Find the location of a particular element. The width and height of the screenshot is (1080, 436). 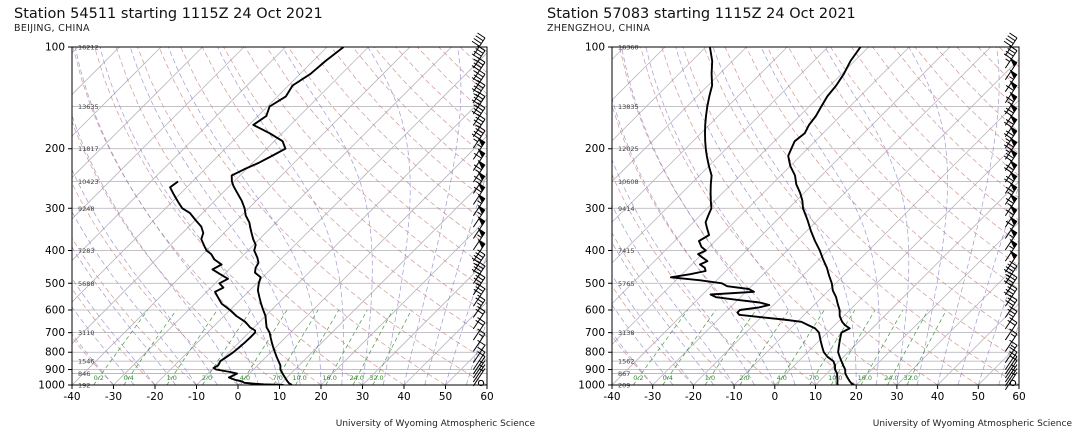

pressure-tick-label: 500 is located at coordinates (595, 284).